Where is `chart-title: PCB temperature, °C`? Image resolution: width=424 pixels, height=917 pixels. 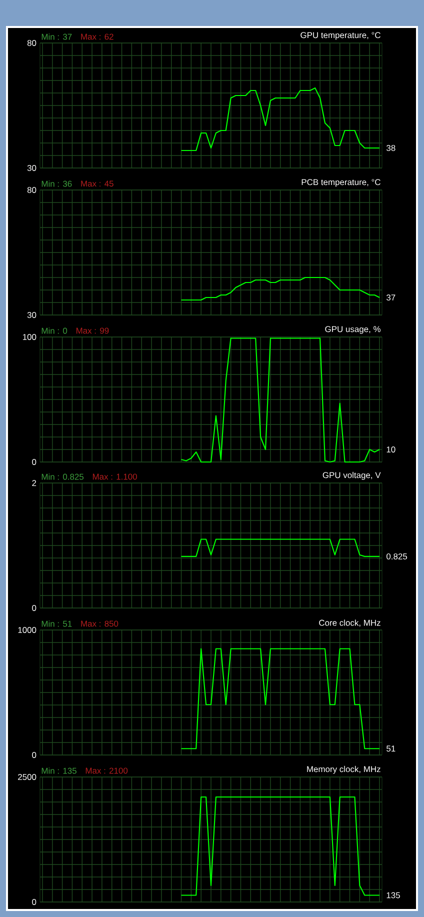
chart-title: PCB temperature, °C is located at coordinates (341, 183).